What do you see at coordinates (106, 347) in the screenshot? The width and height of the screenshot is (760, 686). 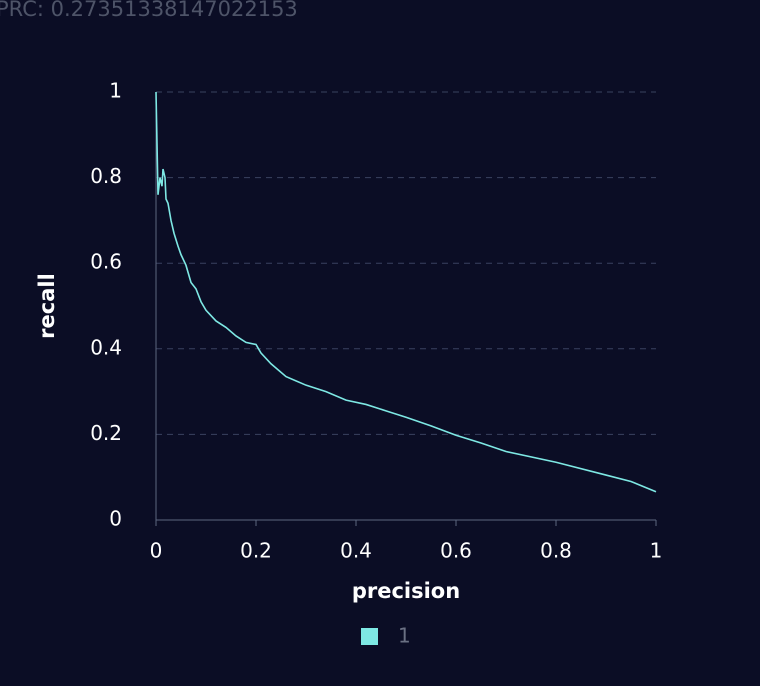 I see `y-tick-label: 0.4` at bounding box center [106, 347].